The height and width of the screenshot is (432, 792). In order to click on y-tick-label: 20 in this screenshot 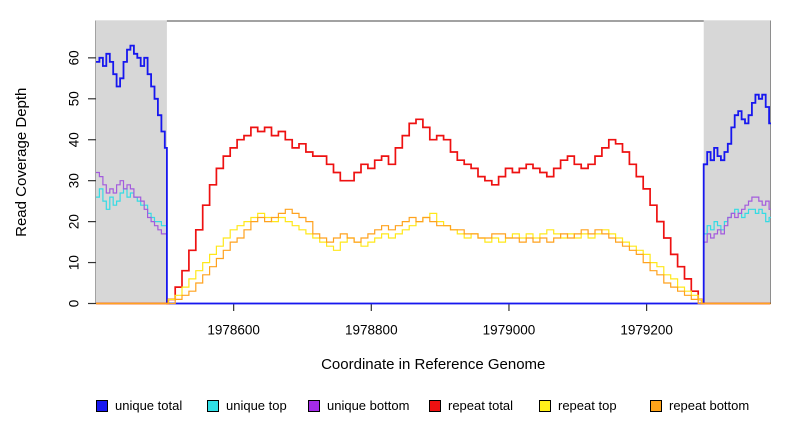, I will do `click(74, 221)`.